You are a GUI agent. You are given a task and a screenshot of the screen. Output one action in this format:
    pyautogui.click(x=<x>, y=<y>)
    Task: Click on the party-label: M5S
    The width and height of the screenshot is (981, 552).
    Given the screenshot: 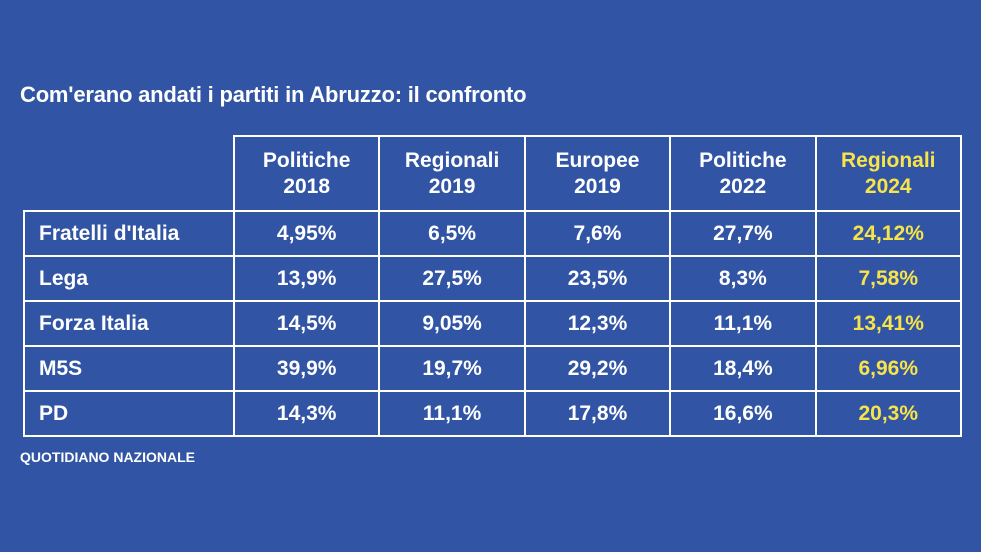 What is the action you would take?
    pyautogui.click(x=129, y=368)
    